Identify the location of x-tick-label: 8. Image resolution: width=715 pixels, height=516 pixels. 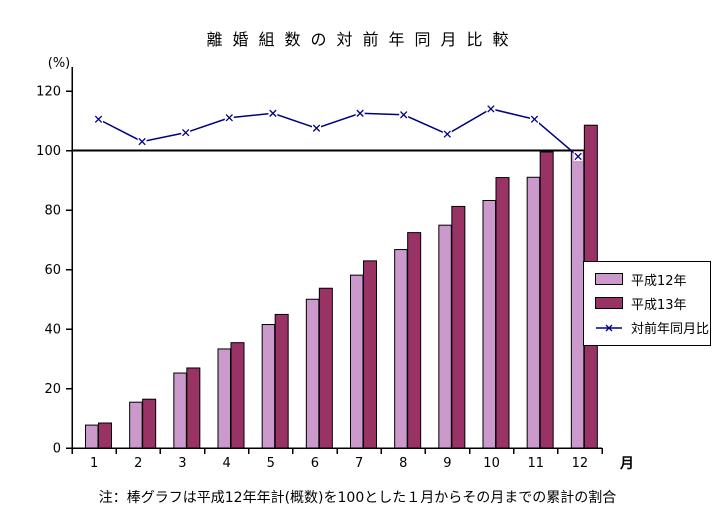
(403, 463).